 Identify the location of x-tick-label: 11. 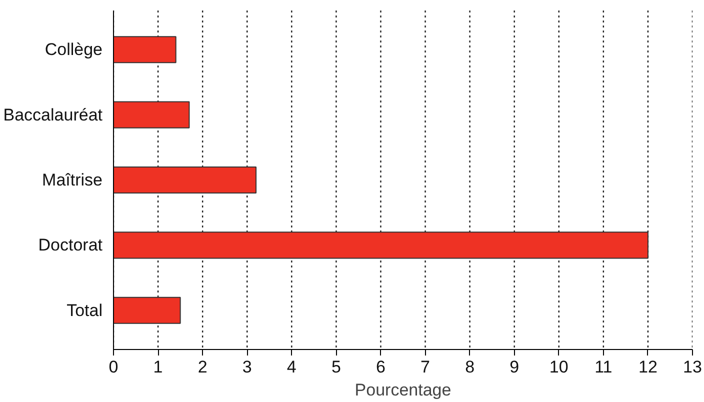
(603, 367).